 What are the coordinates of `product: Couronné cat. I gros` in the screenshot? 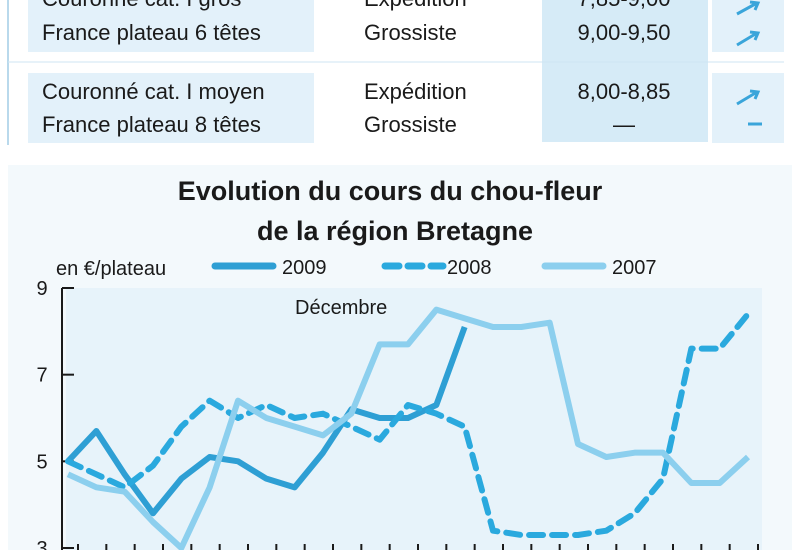 It's located at (141, 5).